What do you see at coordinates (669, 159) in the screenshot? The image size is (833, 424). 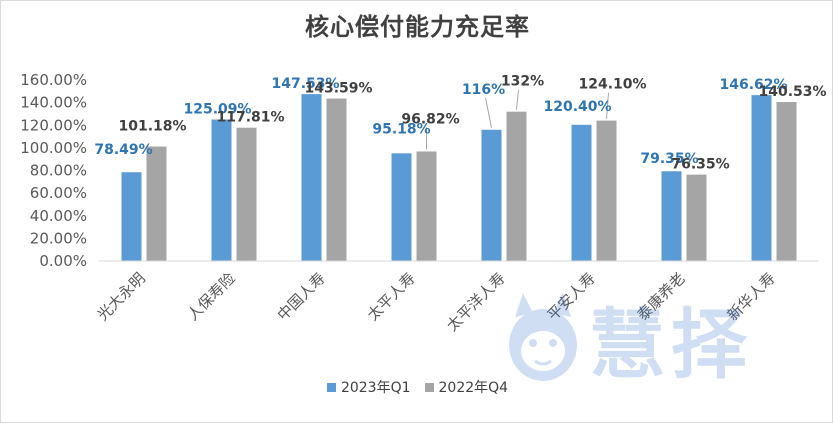 I see `data-label-q1: 79.35%` at bounding box center [669, 159].